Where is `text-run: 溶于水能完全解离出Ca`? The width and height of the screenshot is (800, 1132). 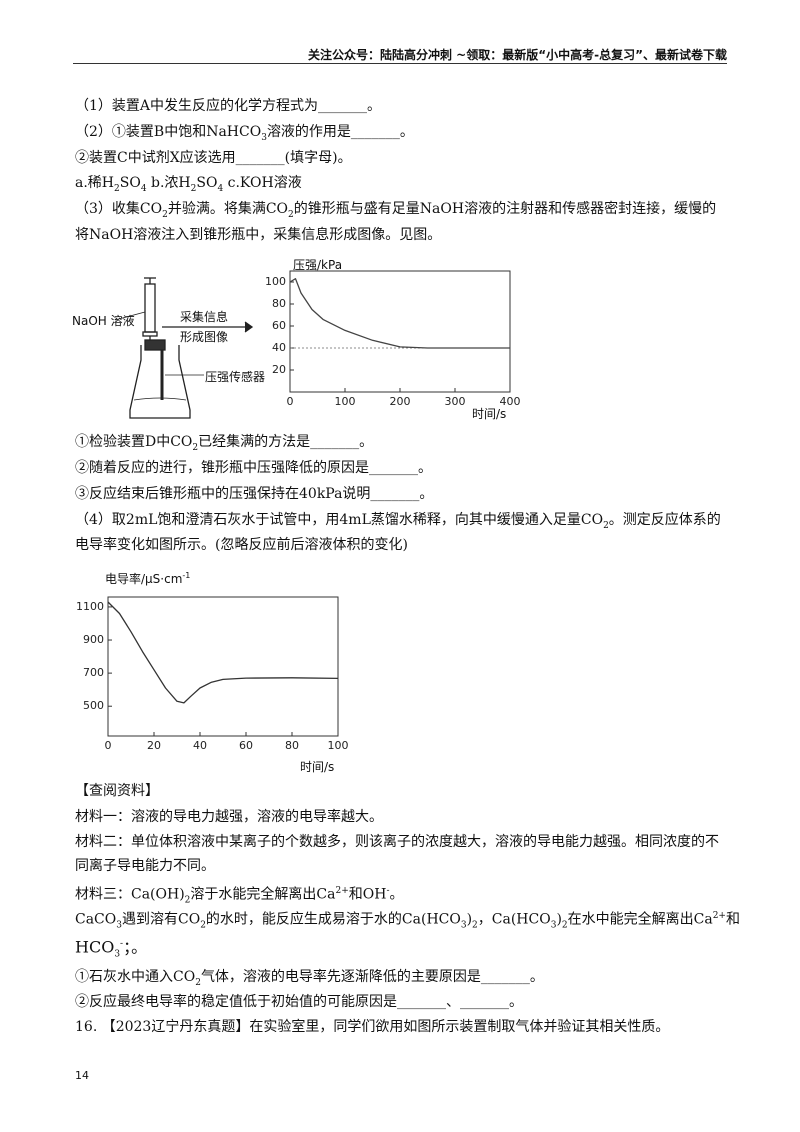
text-run: 溶于水能完全解离出Ca is located at coordinates (263, 894).